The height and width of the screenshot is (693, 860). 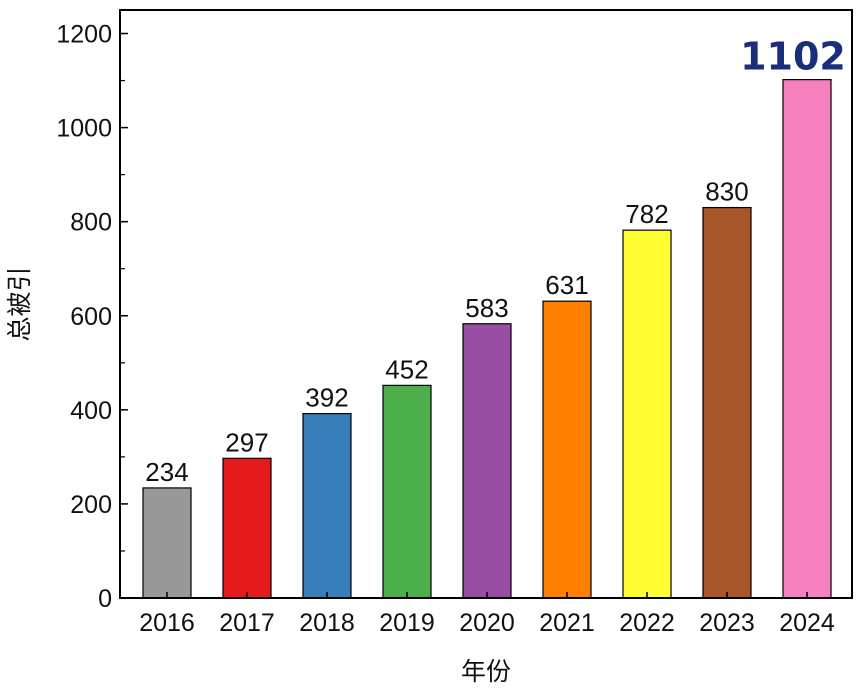 I want to click on data-label-2020: 583, so click(x=486, y=308).